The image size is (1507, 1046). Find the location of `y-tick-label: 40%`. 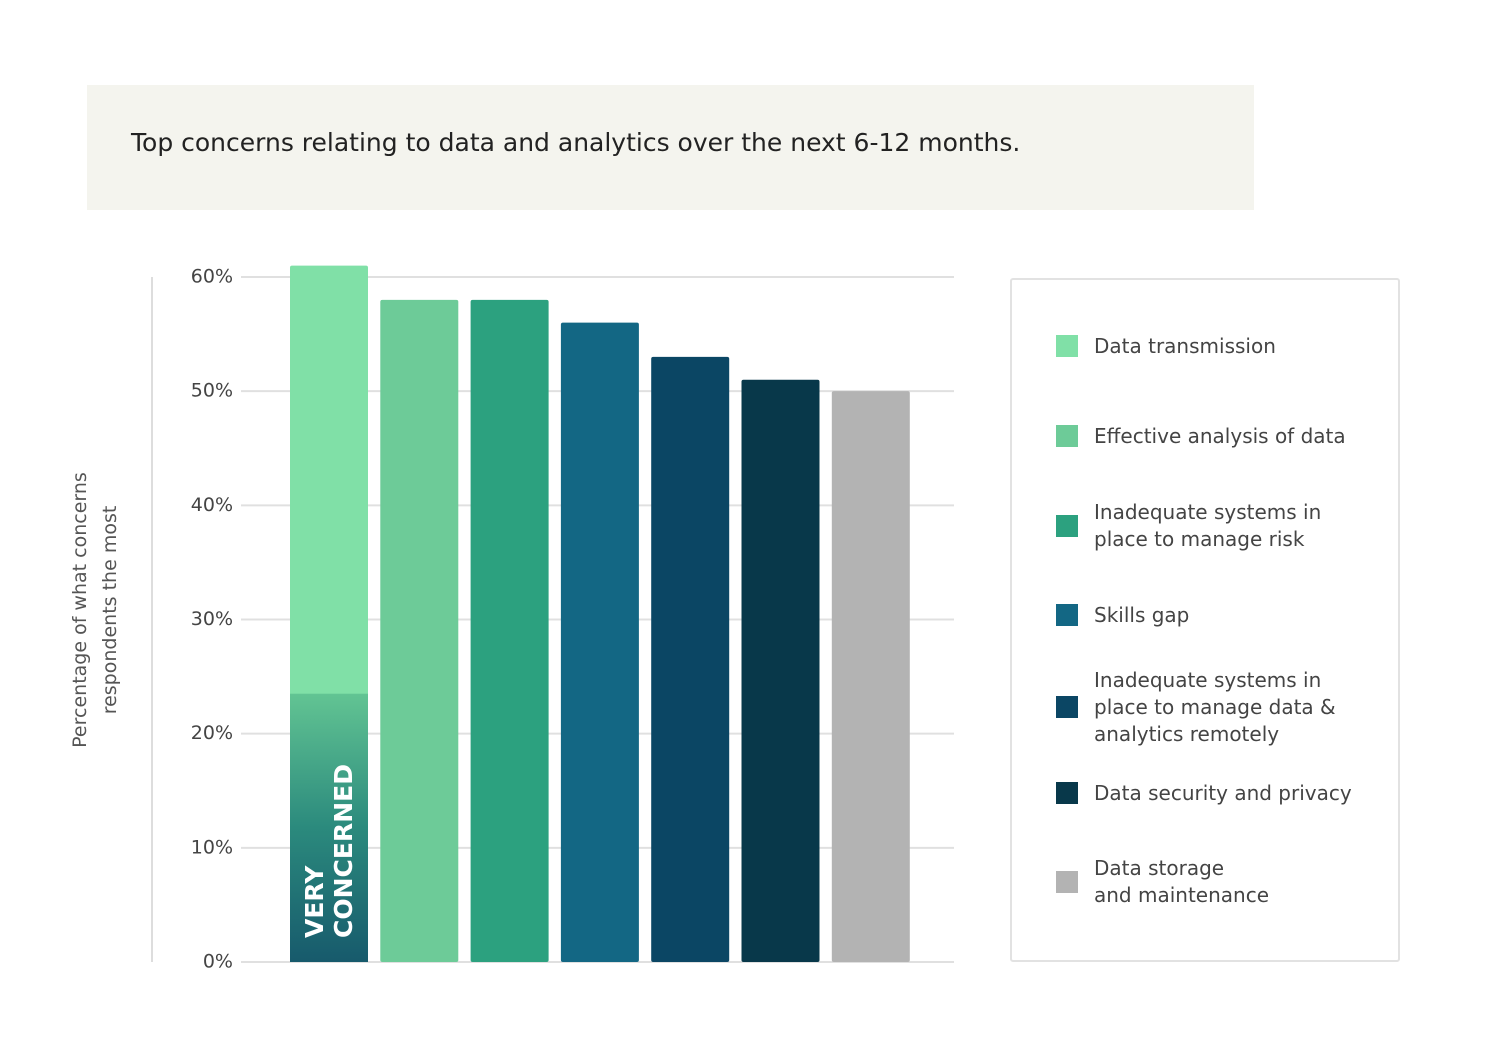

y-tick-label: 40% is located at coordinates (212, 505).